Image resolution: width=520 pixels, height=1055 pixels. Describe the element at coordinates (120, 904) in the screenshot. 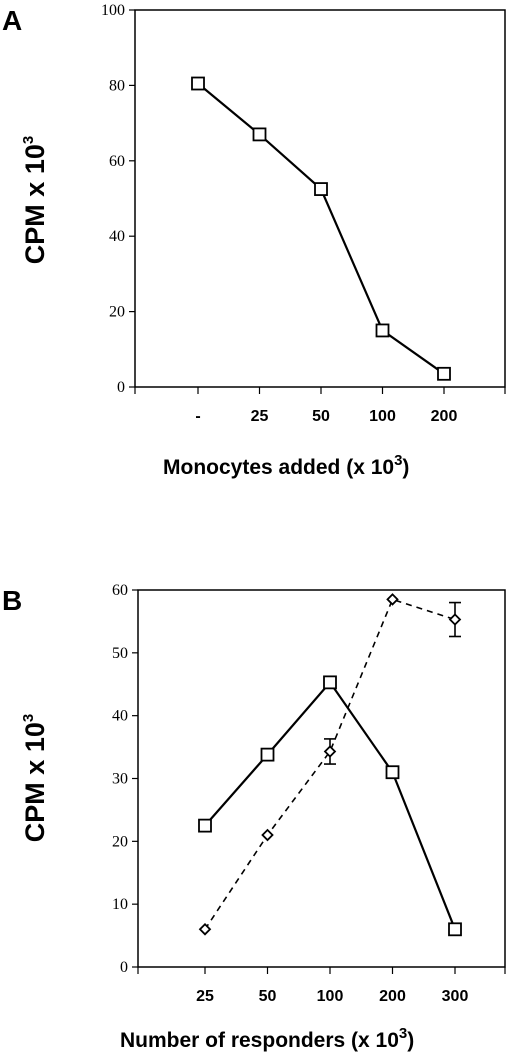

I see `panel-b-y-tick-label: 10` at that location.